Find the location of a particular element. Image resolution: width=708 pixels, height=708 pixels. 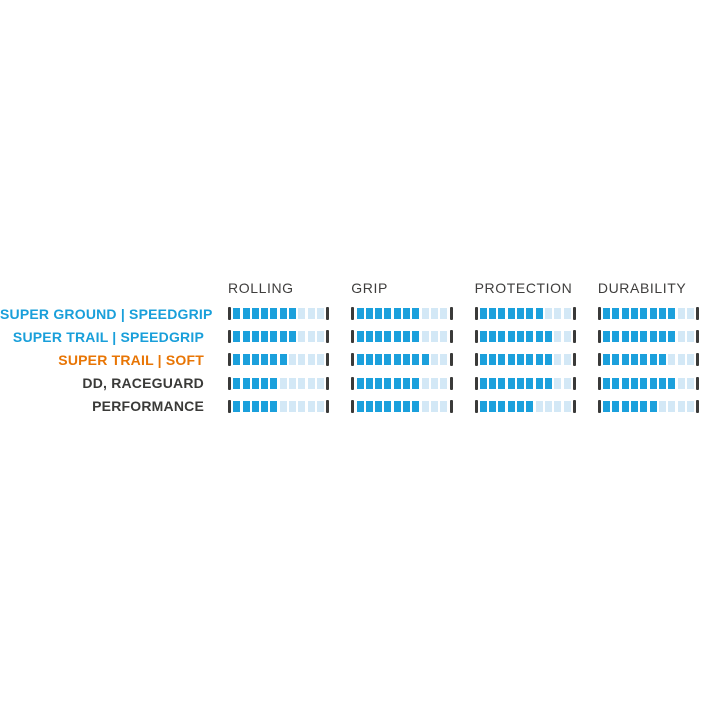

rating-row: SUPER TRAIL | SOFT is located at coordinates (354, 359).